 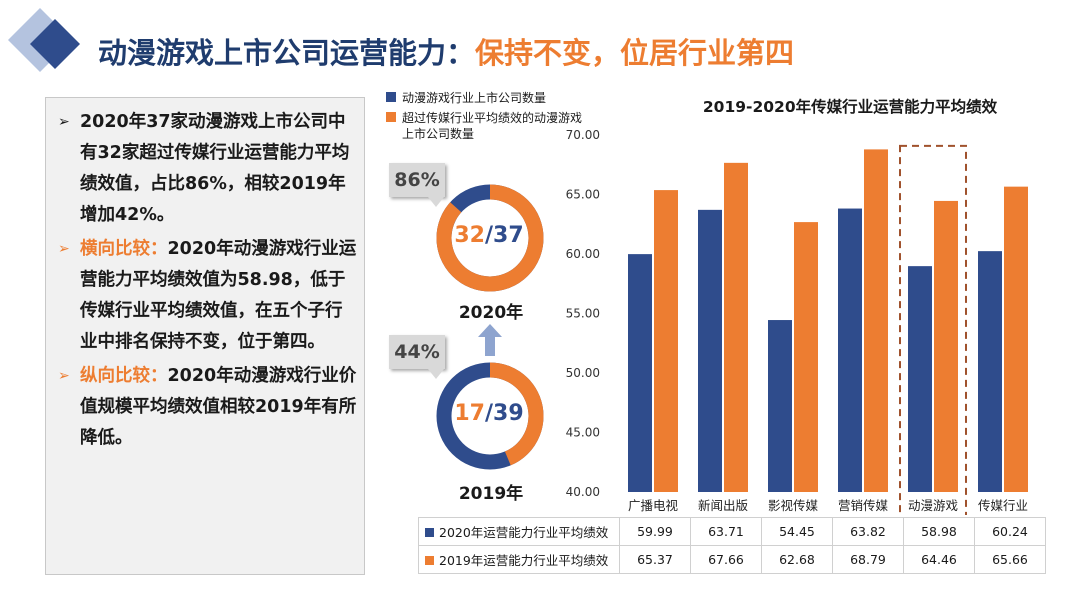 What do you see at coordinates (469, 235) in the screenshot?
I see `donut-part: 32` at bounding box center [469, 235].